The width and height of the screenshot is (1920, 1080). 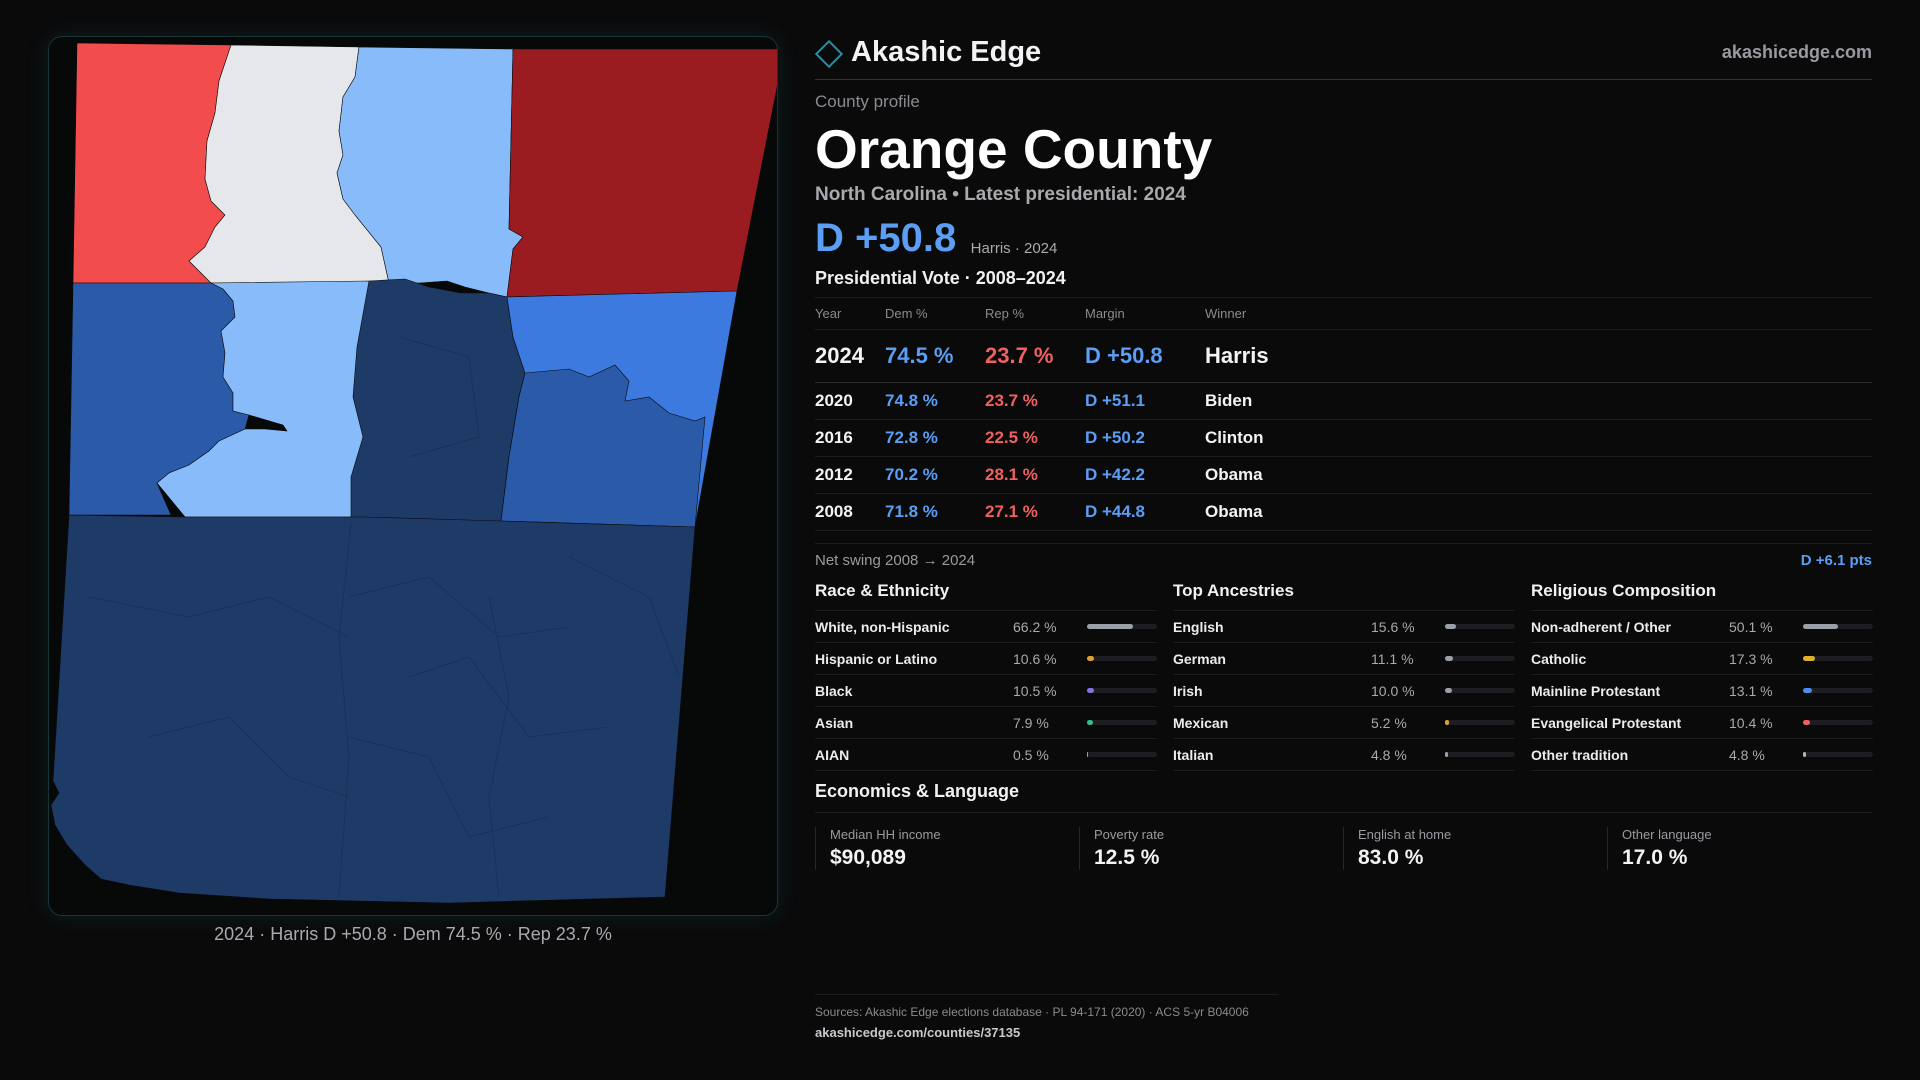 What do you see at coordinates (438, 401) in the screenshot?
I see `map-region-central` at bounding box center [438, 401].